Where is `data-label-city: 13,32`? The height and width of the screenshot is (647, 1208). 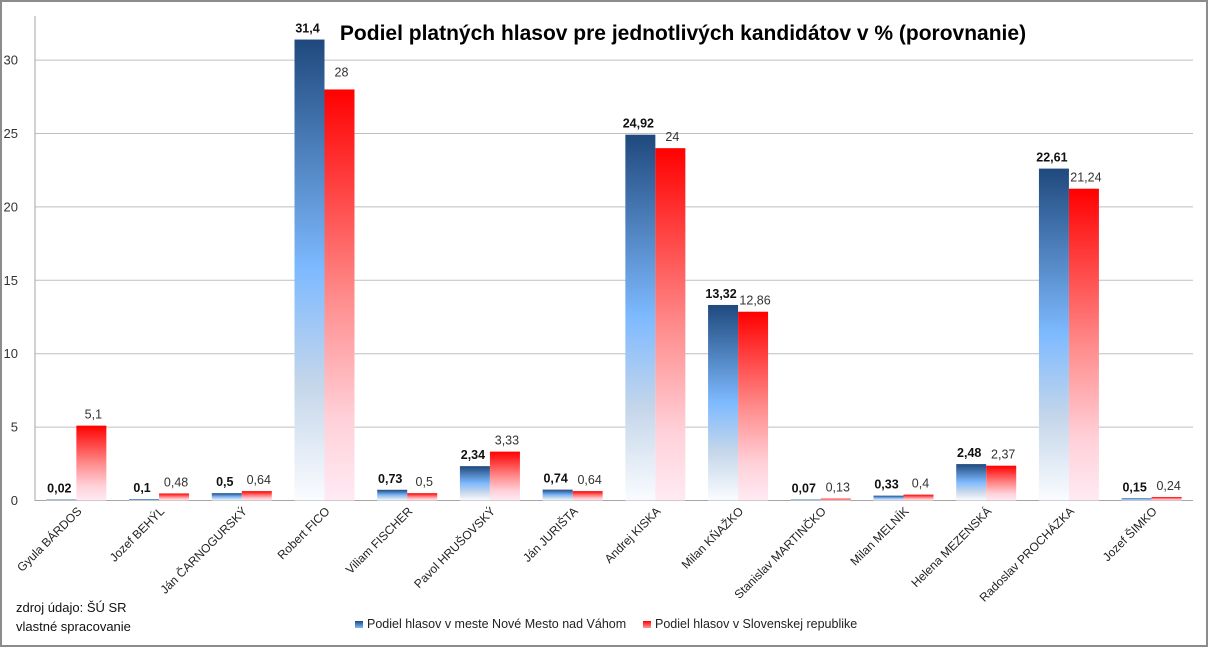 data-label-city: 13,32 is located at coordinates (720, 294).